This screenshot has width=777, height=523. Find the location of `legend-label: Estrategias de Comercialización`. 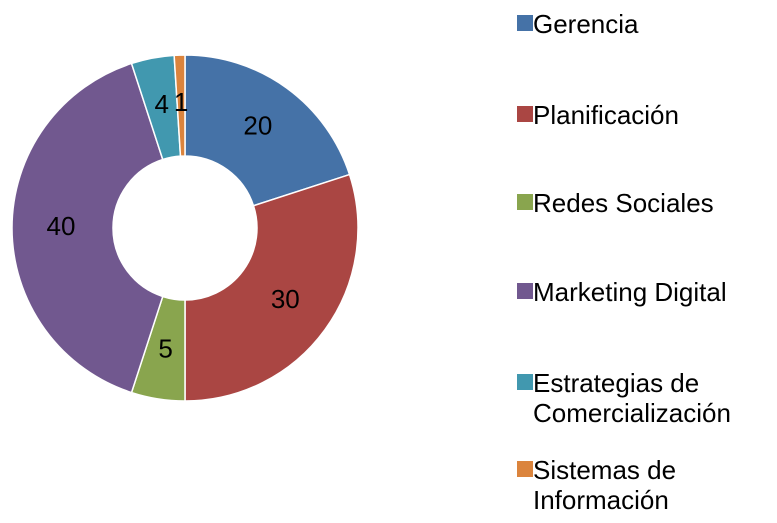

legend-label: Estrategias de Comercialización is located at coordinates (632, 398).